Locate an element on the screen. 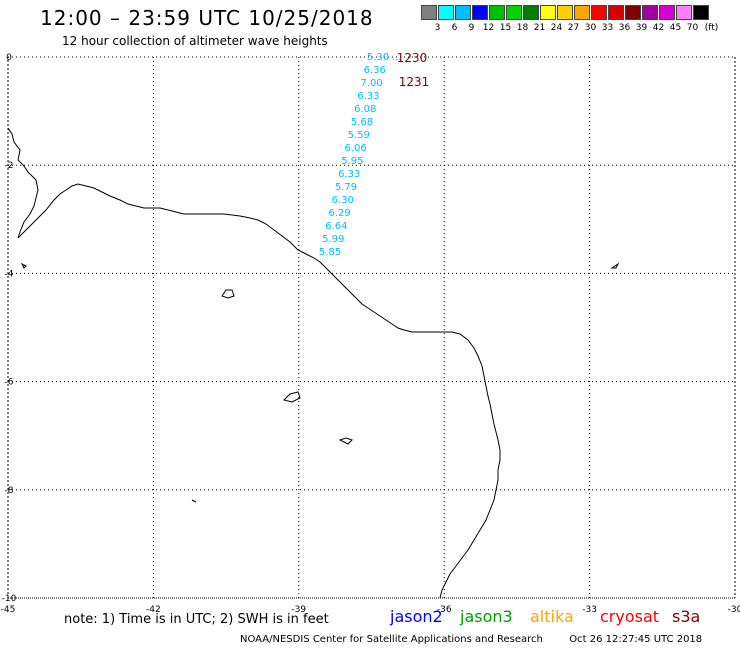  lat-tick-label: -6 is located at coordinates (9, 383).